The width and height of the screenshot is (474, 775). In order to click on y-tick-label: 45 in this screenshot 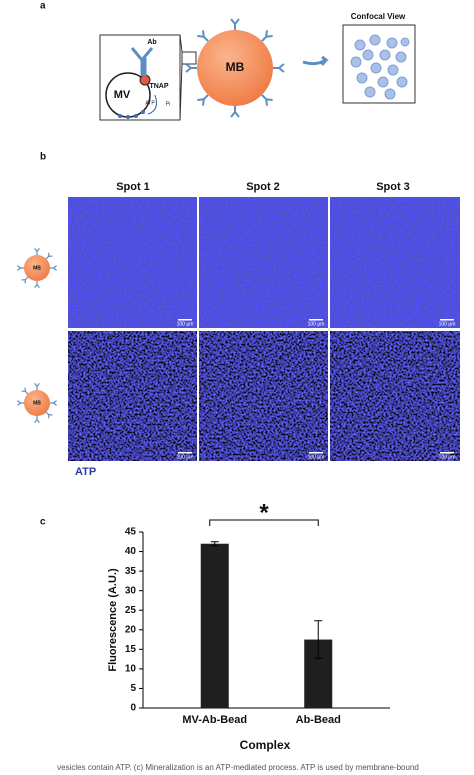, I will do `click(131, 532)`.